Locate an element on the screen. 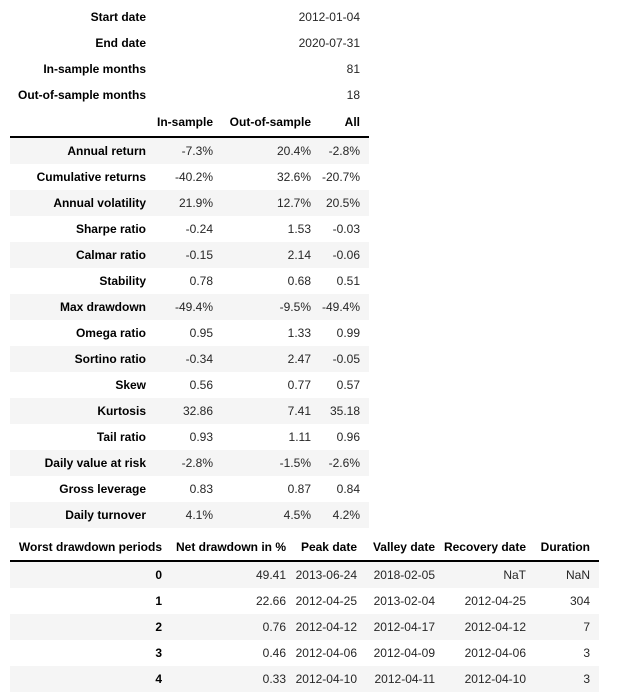  cell-value: 32.6% is located at coordinates (293, 177).